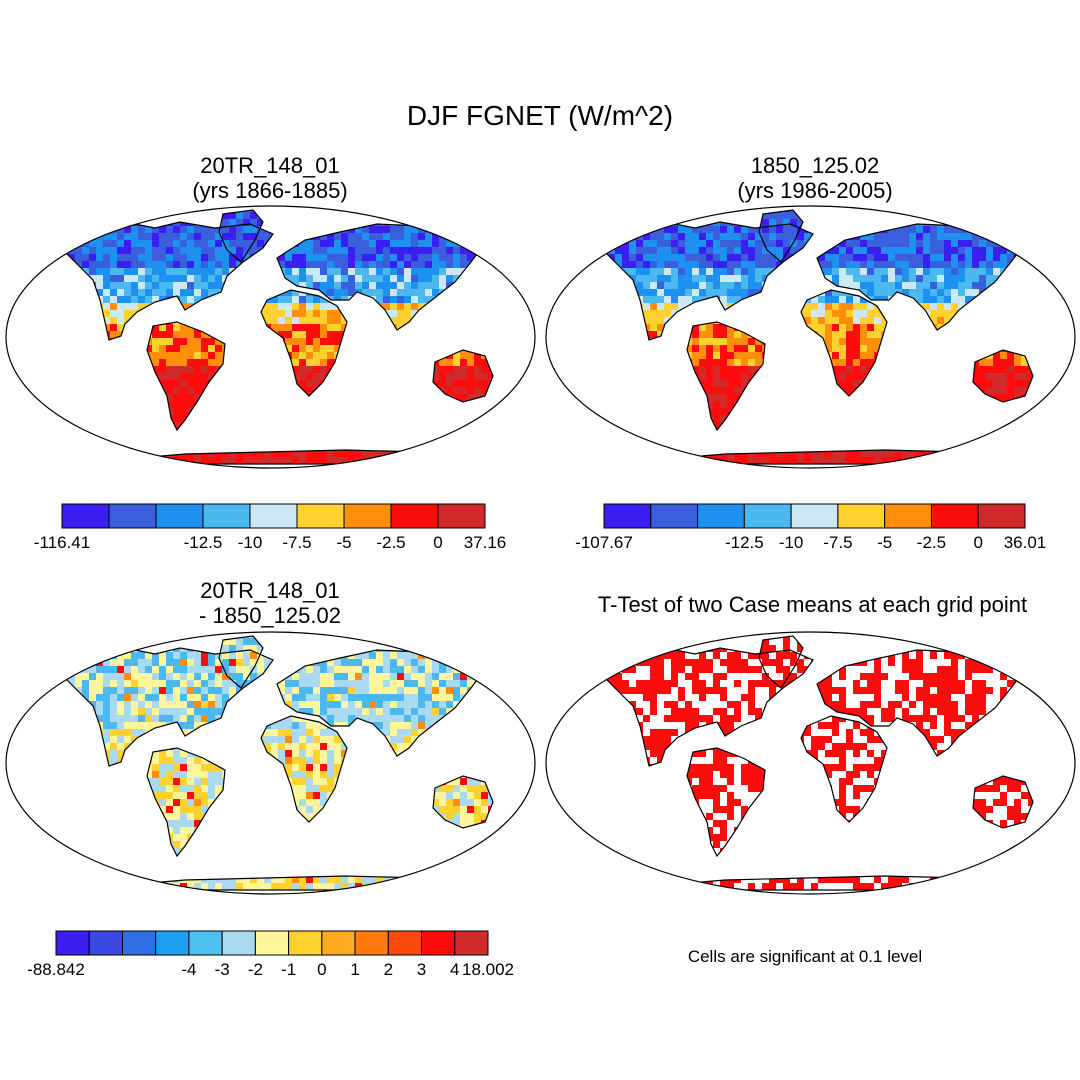  Describe the element at coordinates (288, 969) in the screenshot. I see `colorbar-label: -1` at that location.